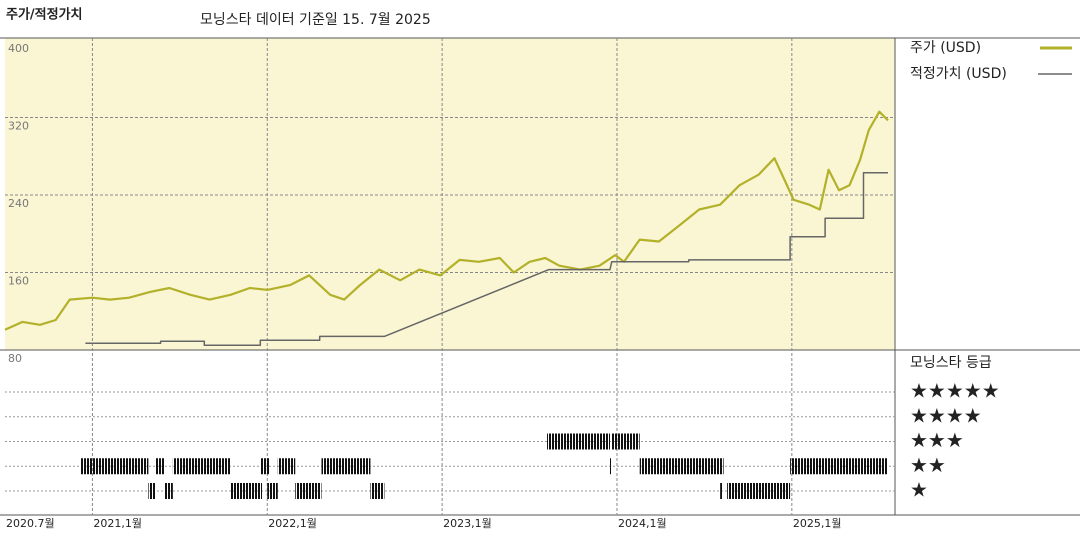 The image size is (1080, 540). Describe the element at coordinates (18, 126) in the screenshot. I see `y-tick-label: 320` at that location.